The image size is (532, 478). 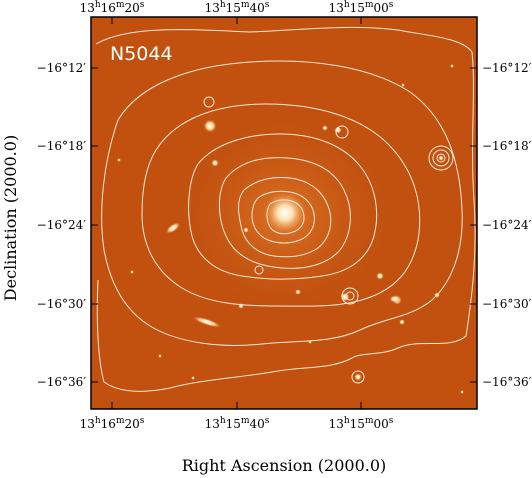 I want to click on spiral-galaxy, so click(x=173, y=228).